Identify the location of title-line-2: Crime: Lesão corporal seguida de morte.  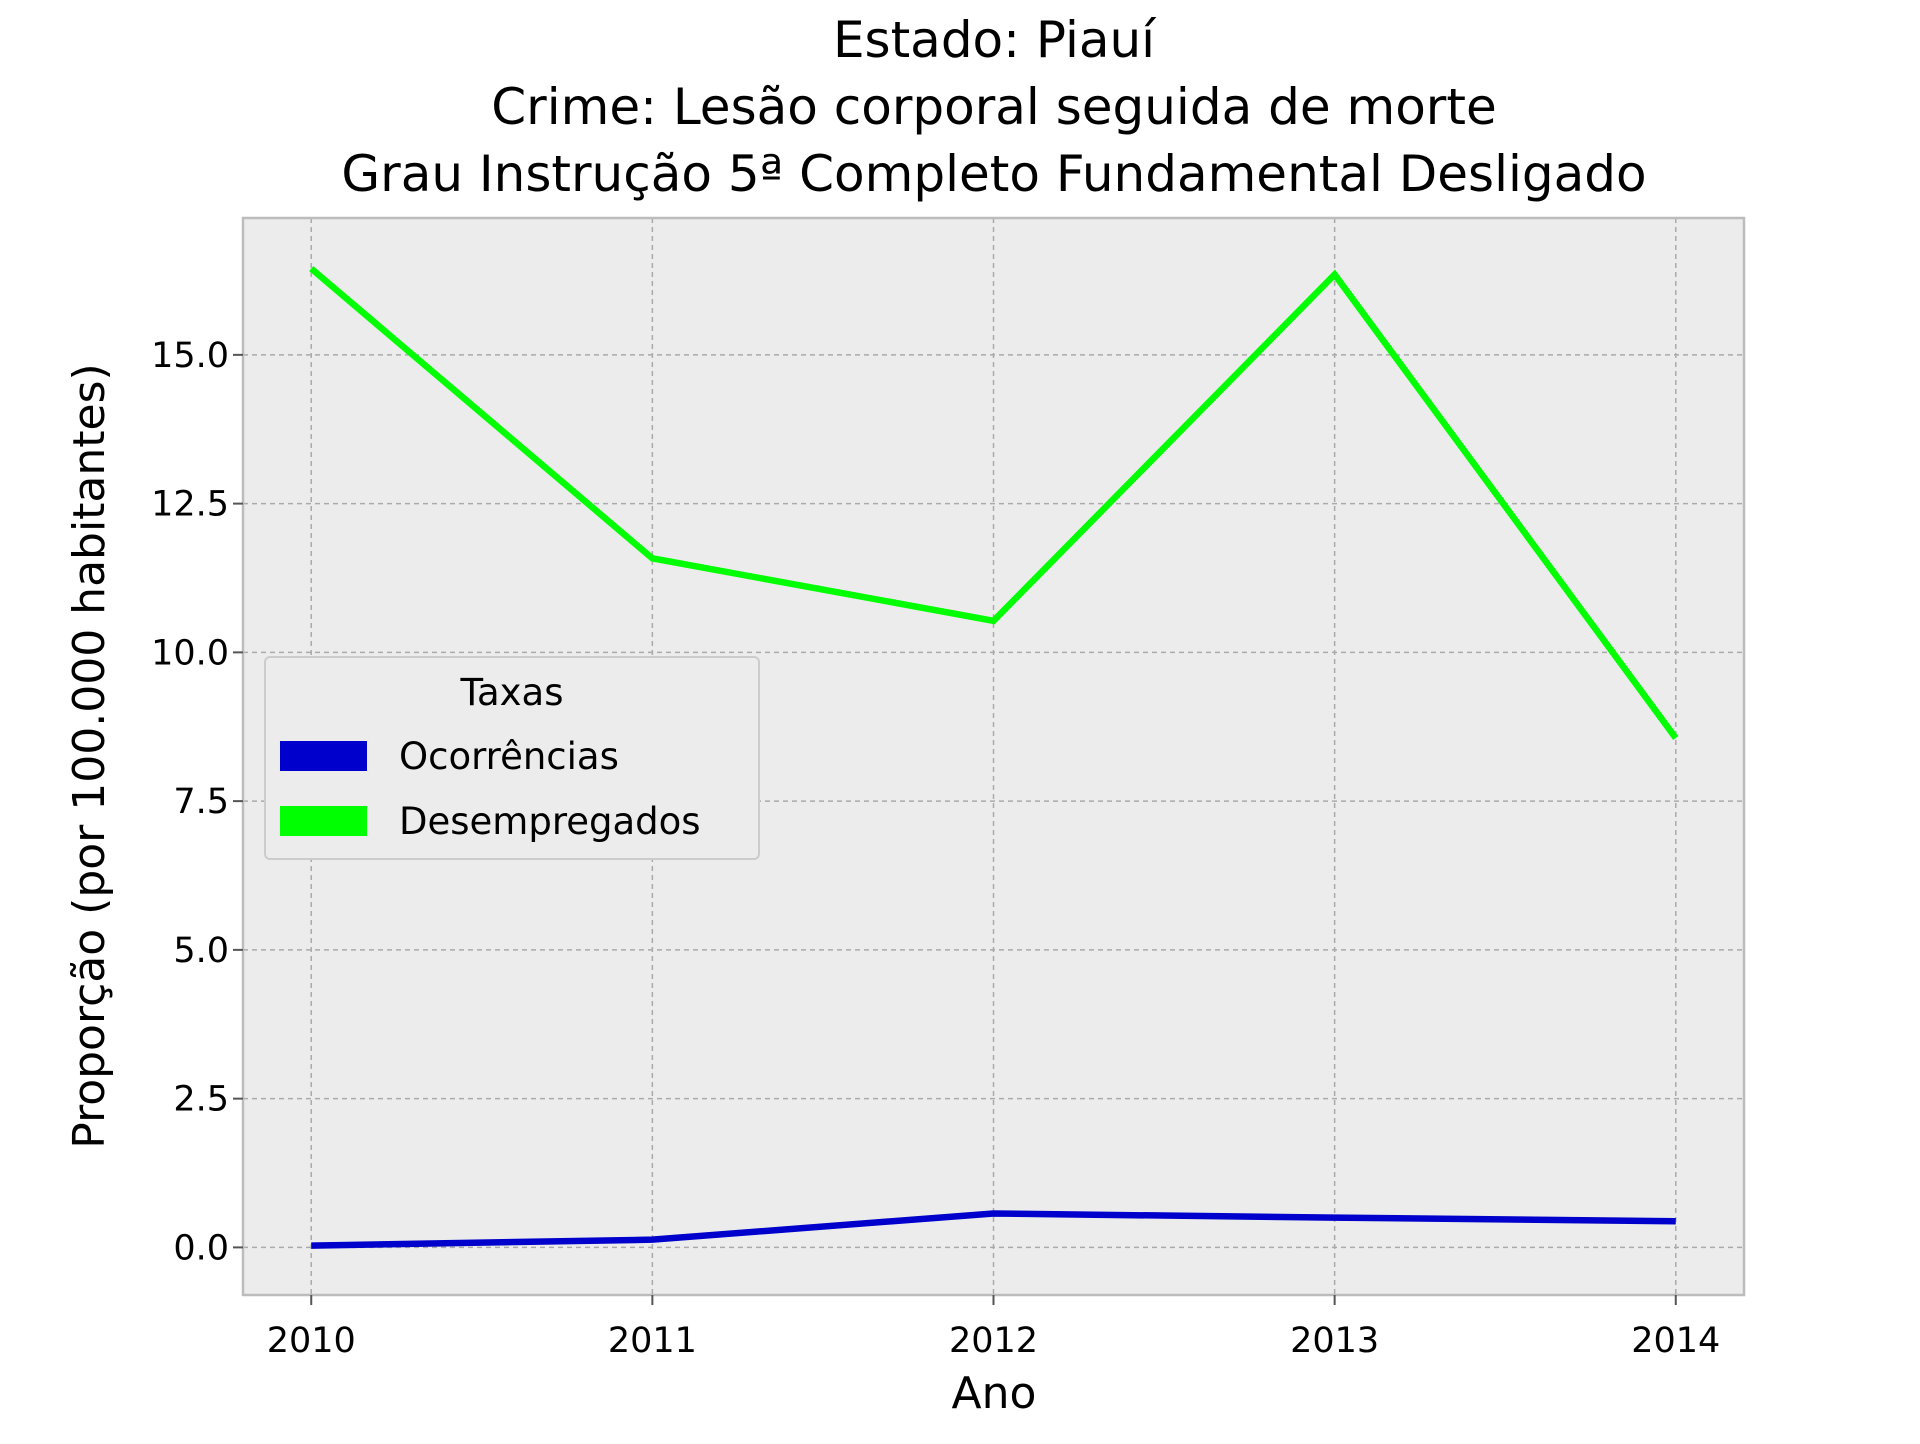
(993, 107).